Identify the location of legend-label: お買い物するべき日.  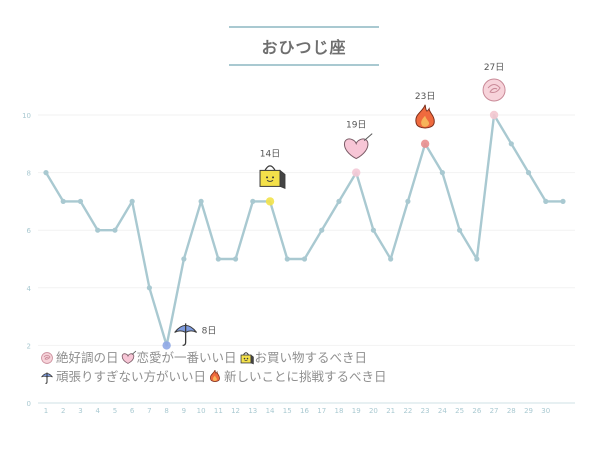
(311, 357).